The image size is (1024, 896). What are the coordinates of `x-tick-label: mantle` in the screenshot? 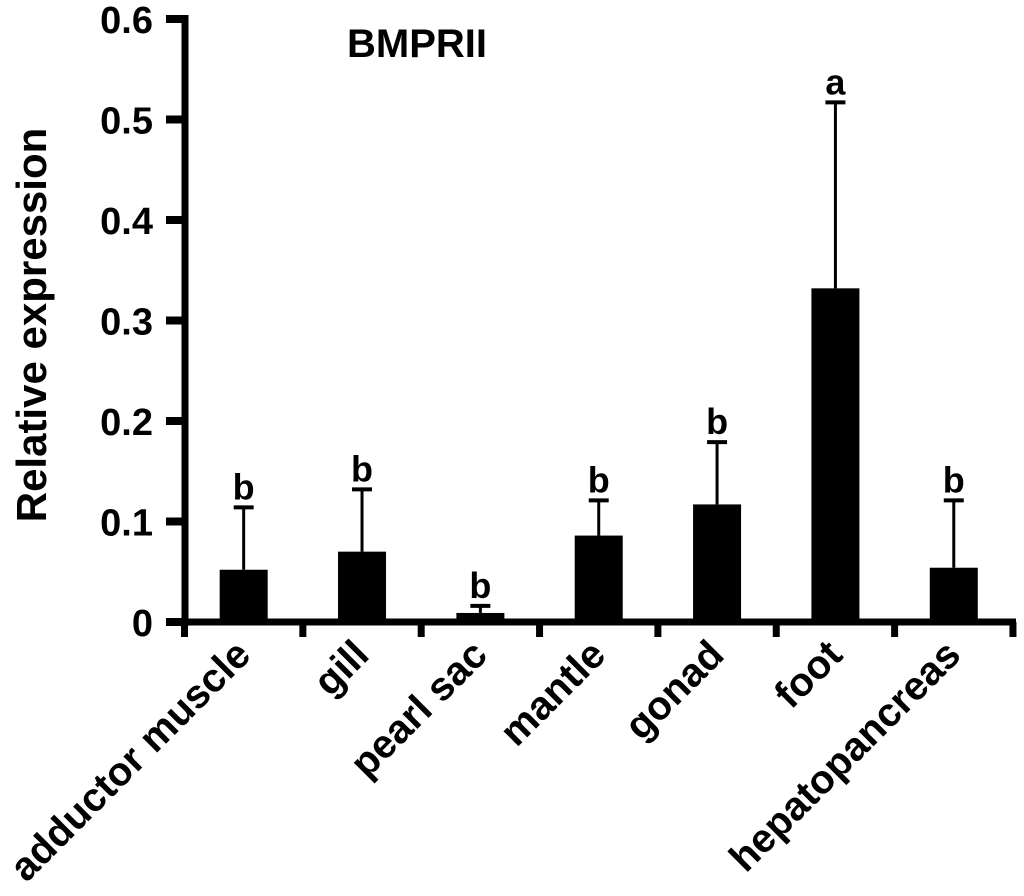 It's located at (553, 693).